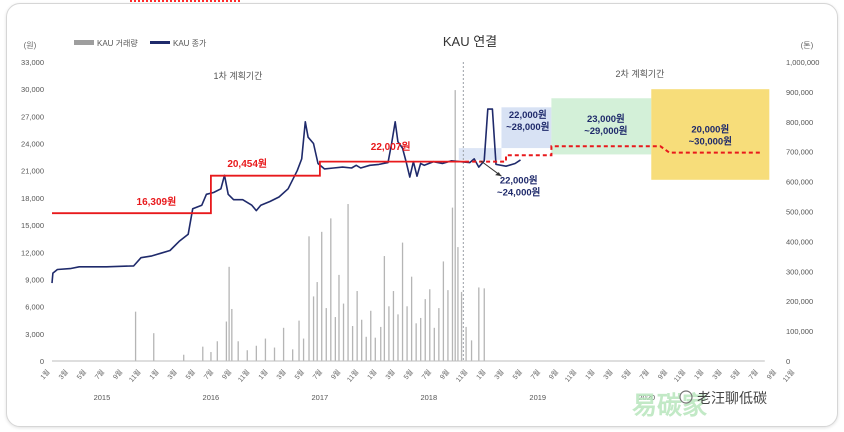 This screenshot has width=844, height=432. I want to click on y-left-tick: 21,000, so click(32, 171).